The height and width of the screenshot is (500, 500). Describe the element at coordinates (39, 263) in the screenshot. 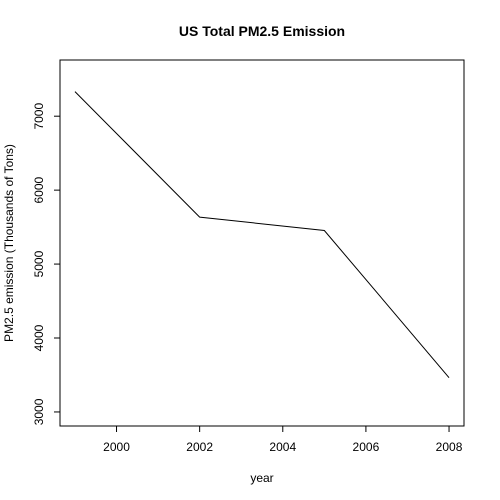

I see `y-tick-label: 5000` at that location.